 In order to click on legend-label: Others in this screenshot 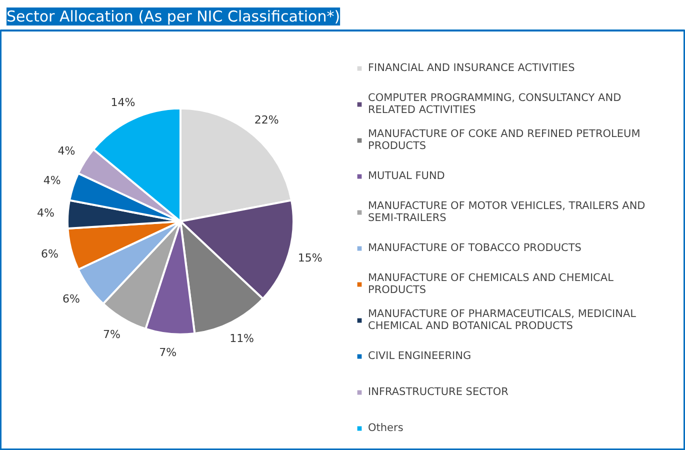, I will do `click(386, 428)`.